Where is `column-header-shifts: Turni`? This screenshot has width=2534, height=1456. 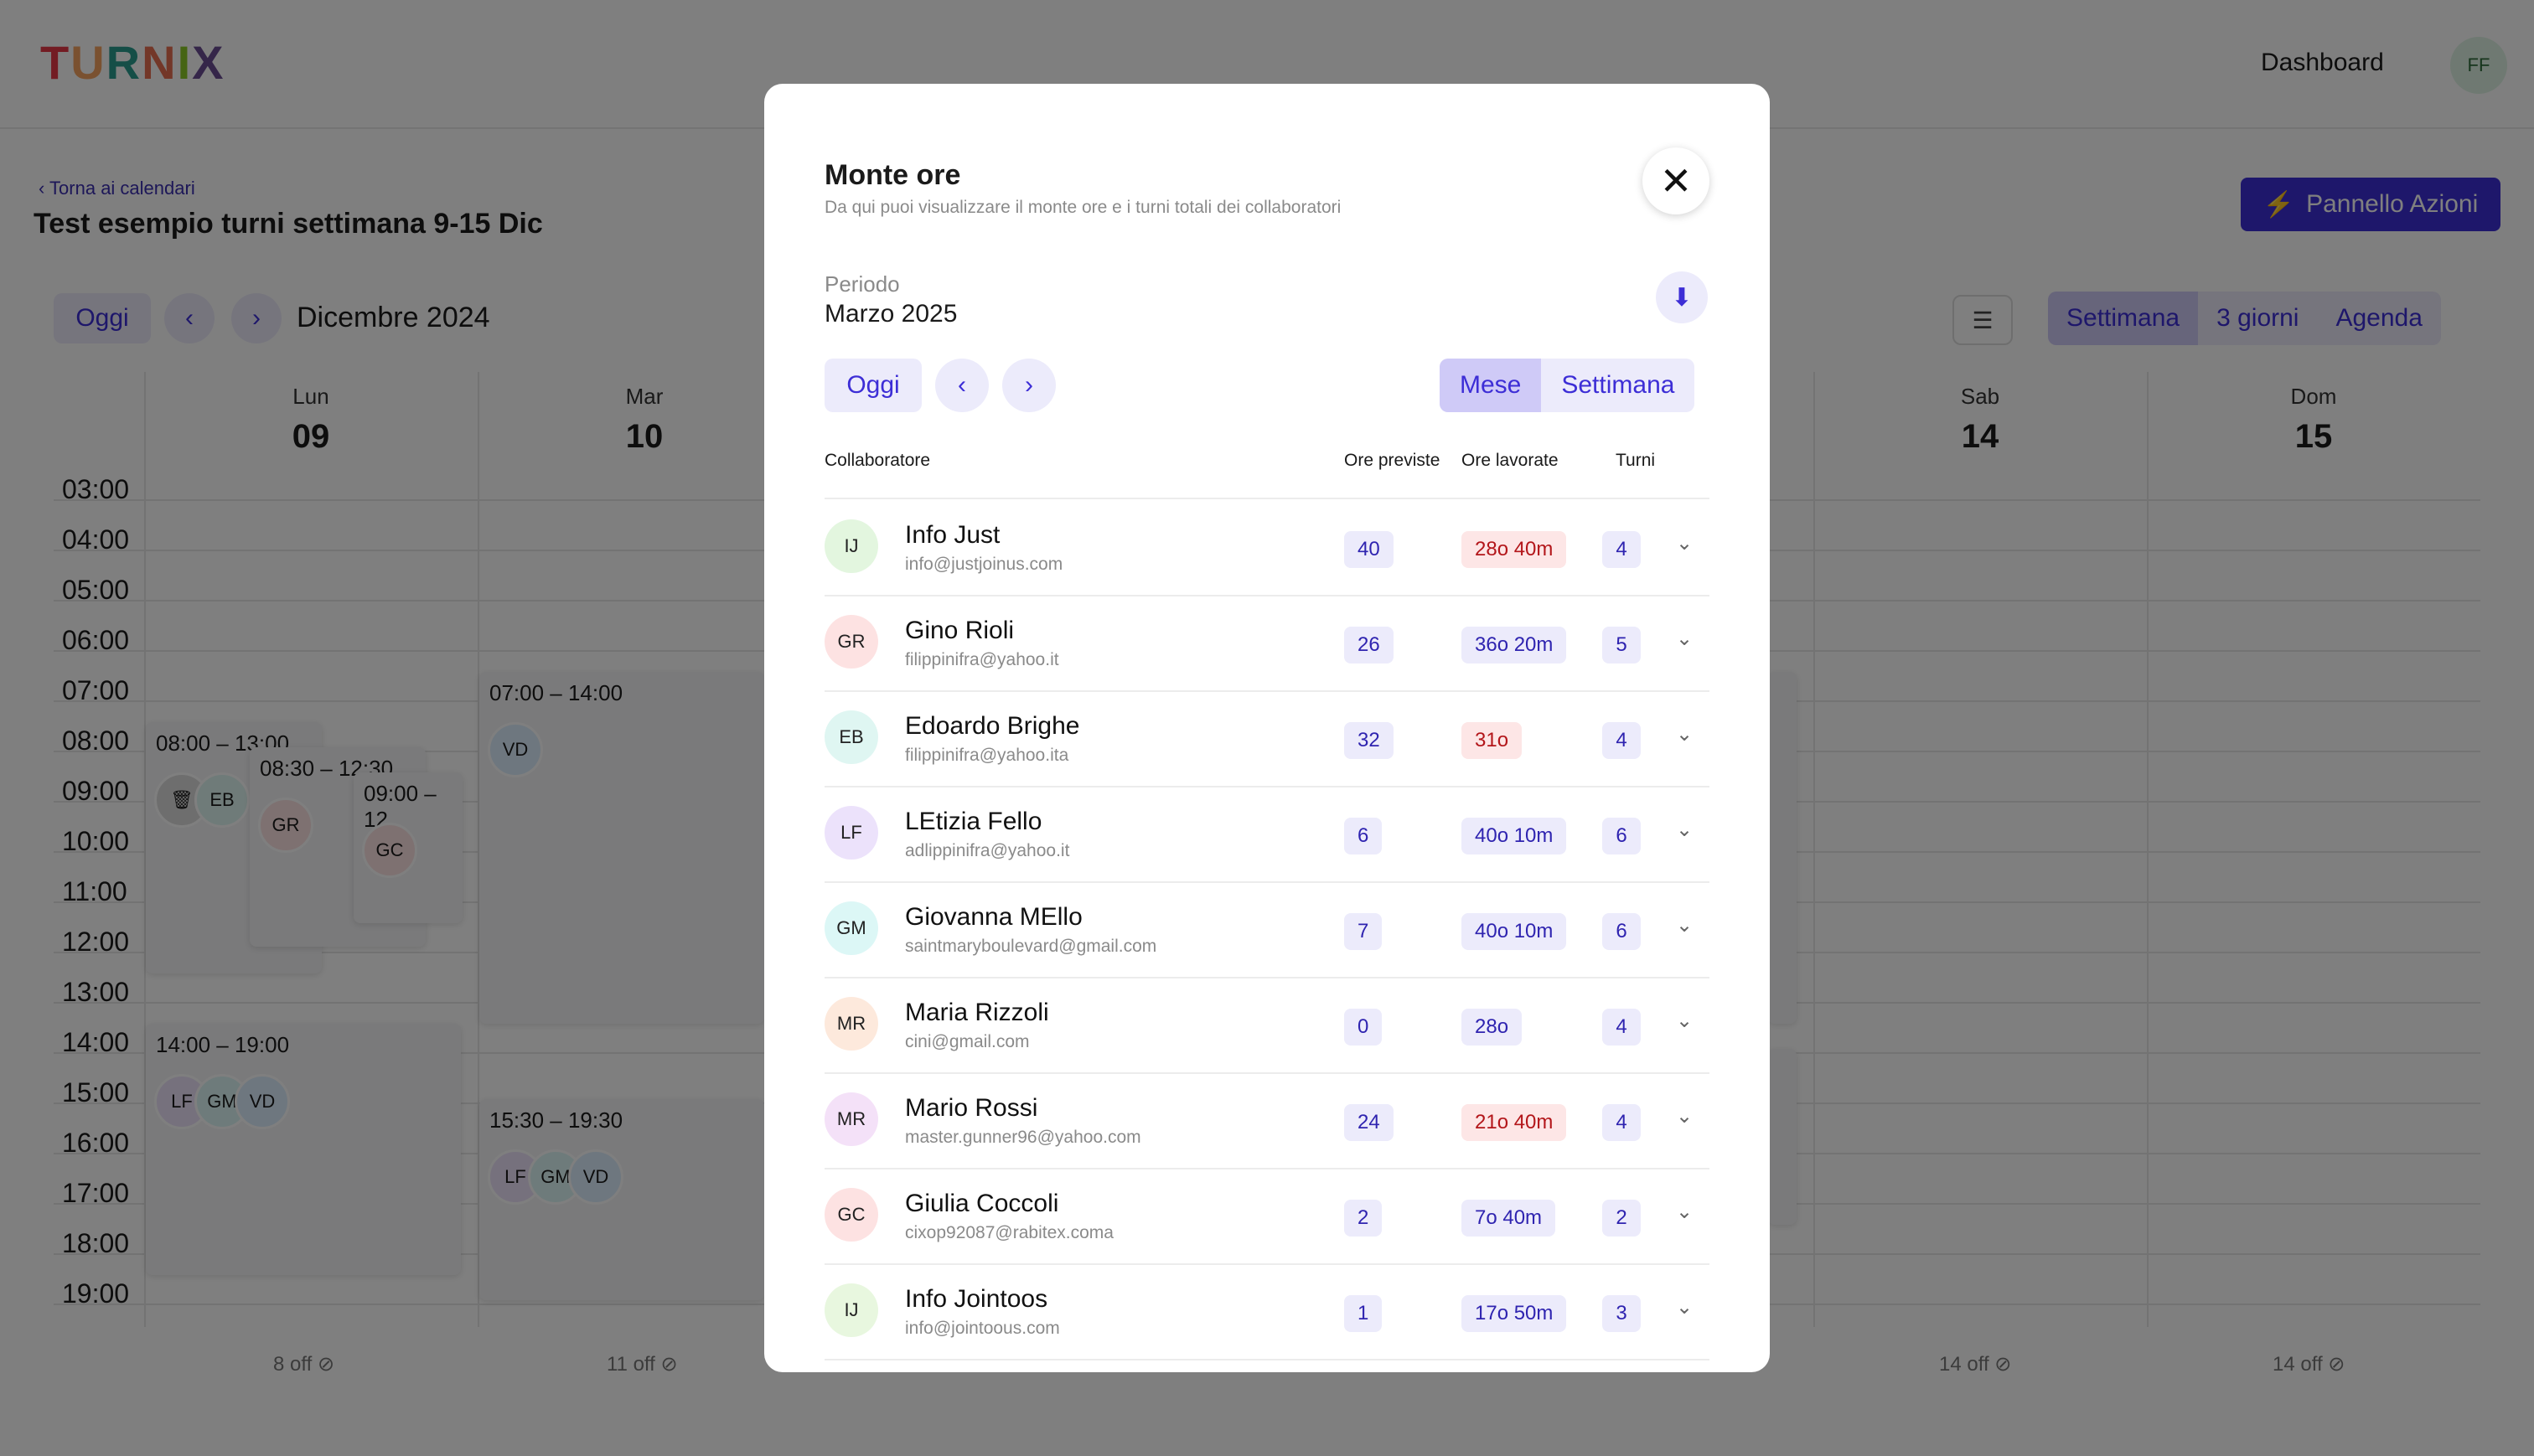 column-header-shifts: Turni is located at coordinates (1636, 460).